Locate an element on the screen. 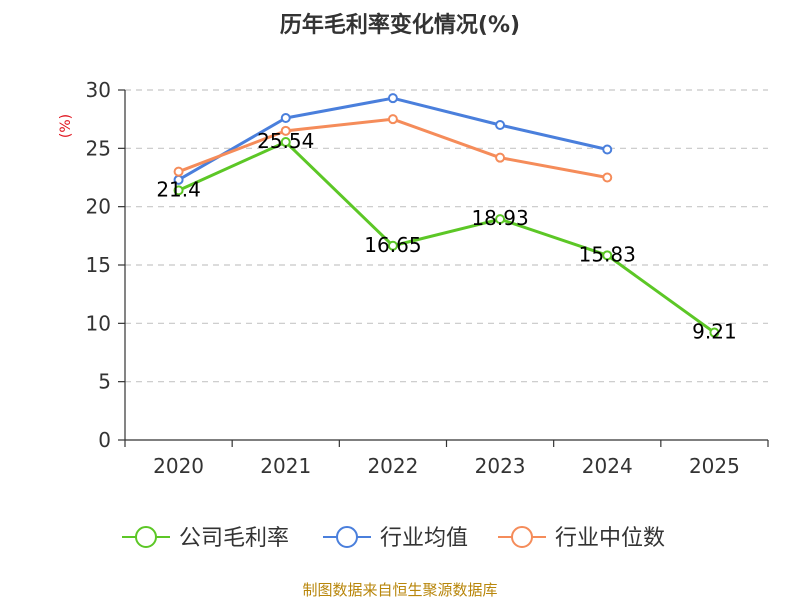 The width and height of the screenshot is (800, 600). data-label: 21.4 is located at coordinates (178, 189).